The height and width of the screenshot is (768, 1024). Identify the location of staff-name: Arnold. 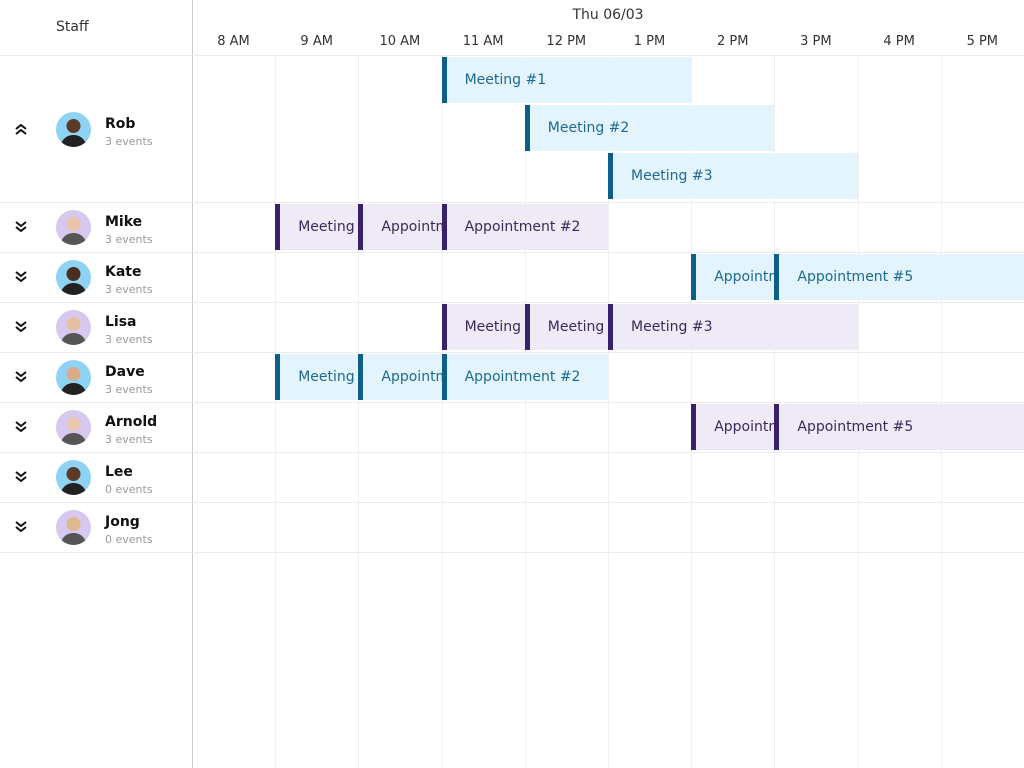
(131, 422).